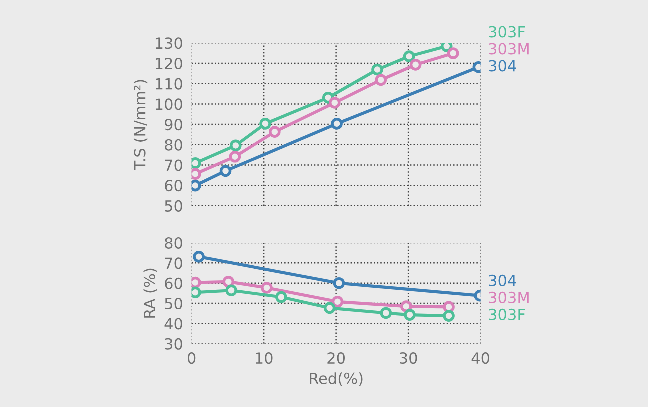  I want to click on x-axis-title: Red(%), so click(336, 379).